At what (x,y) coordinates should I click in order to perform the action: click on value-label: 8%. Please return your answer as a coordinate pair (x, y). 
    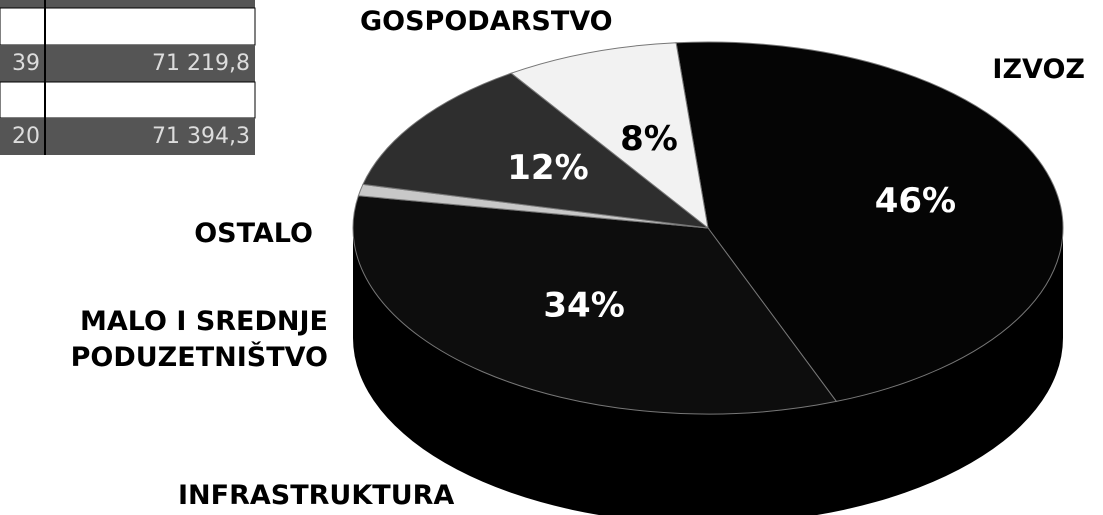
    Looking at the image, I should click on (649, 139).